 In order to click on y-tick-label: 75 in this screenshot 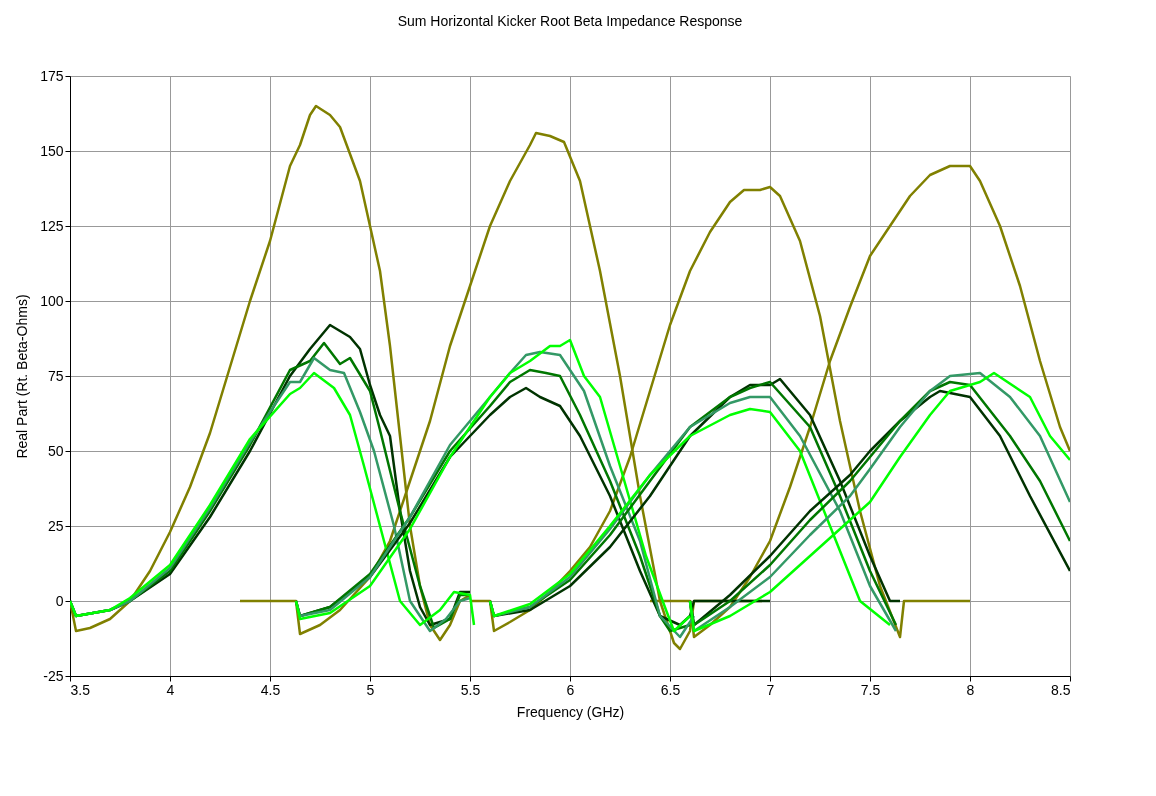, I will do `click(55, 375)`.